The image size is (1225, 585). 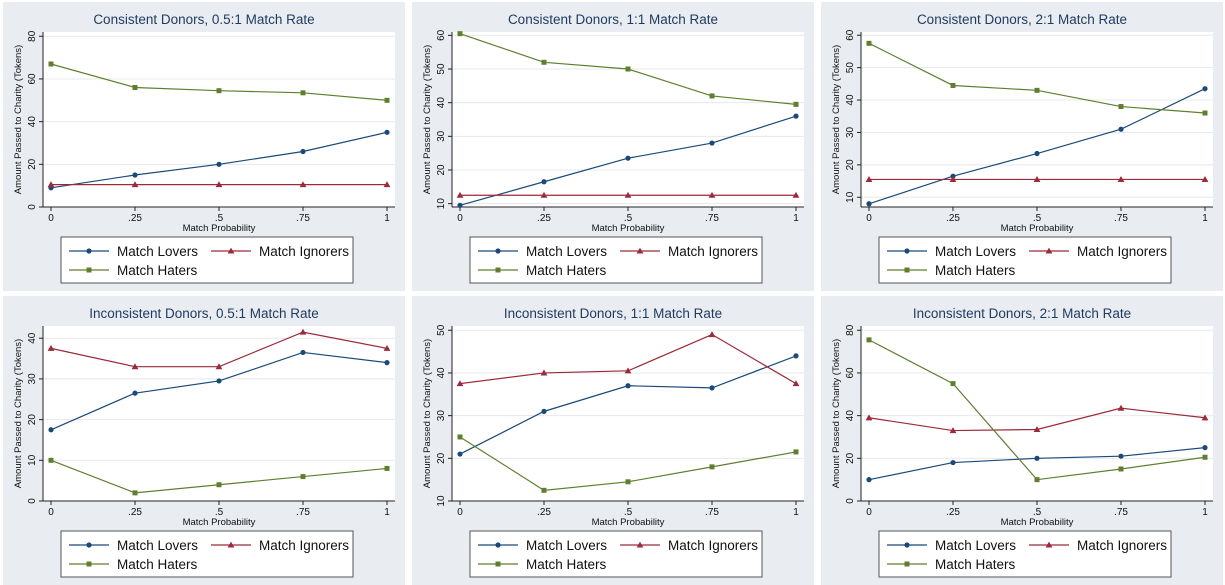 What do you see at coordinates (544, 218) in the screenshot?
I see `x-tick-label: .25` at bounding box center [544, 218].